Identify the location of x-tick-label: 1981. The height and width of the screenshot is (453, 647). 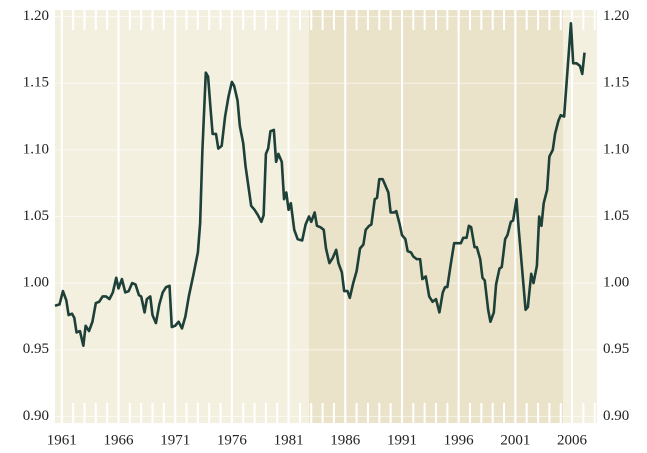
(289, 440).